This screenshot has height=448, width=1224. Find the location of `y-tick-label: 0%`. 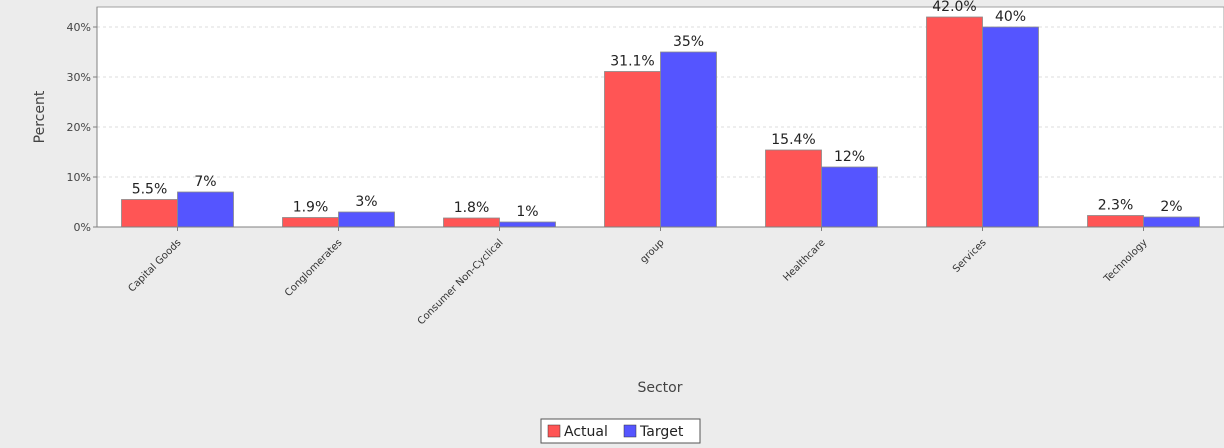

y-tick-label: 0% is located at coordinates (82, 227).